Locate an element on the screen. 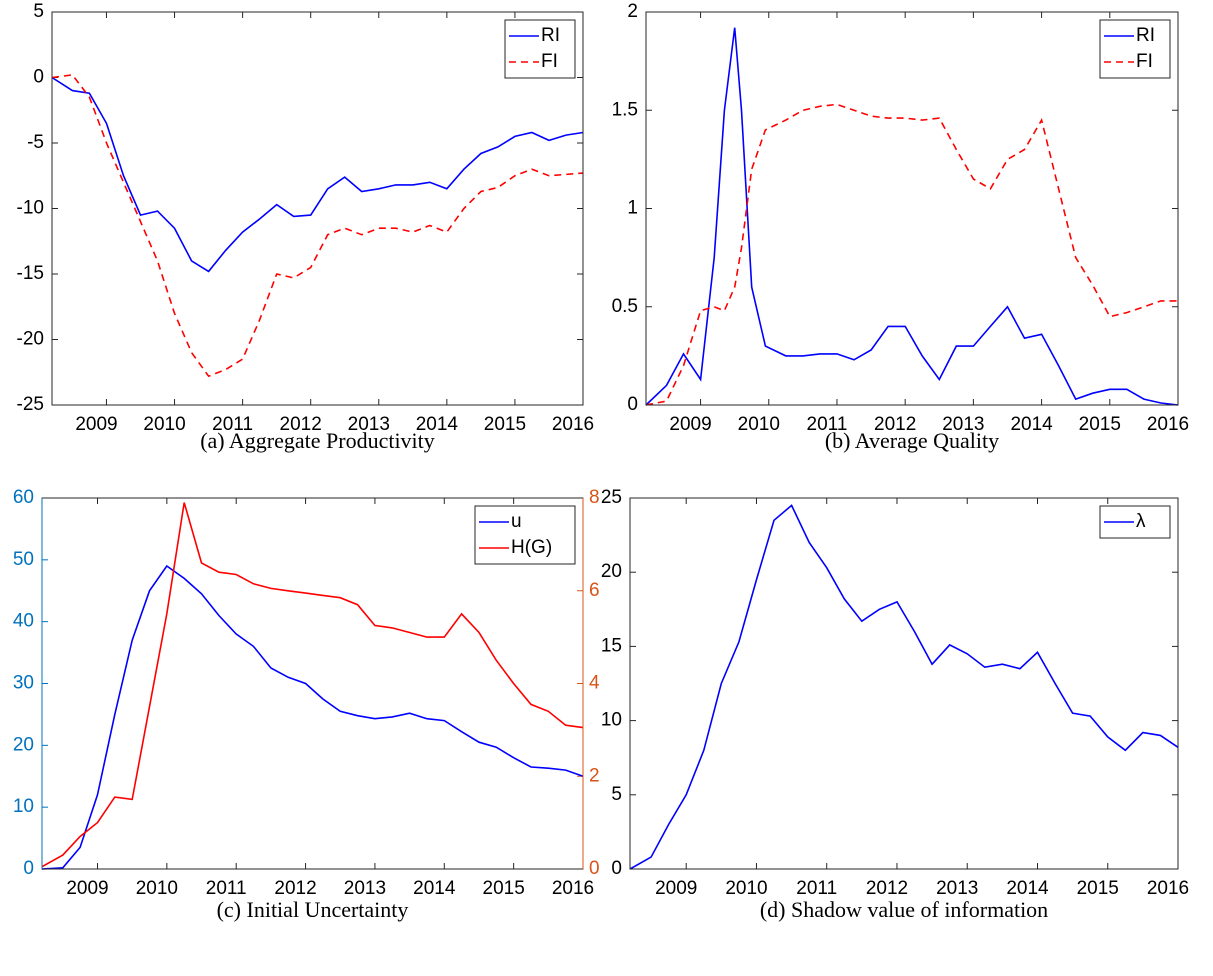  legend-label: H(G) is located at coordinates (531, 547).